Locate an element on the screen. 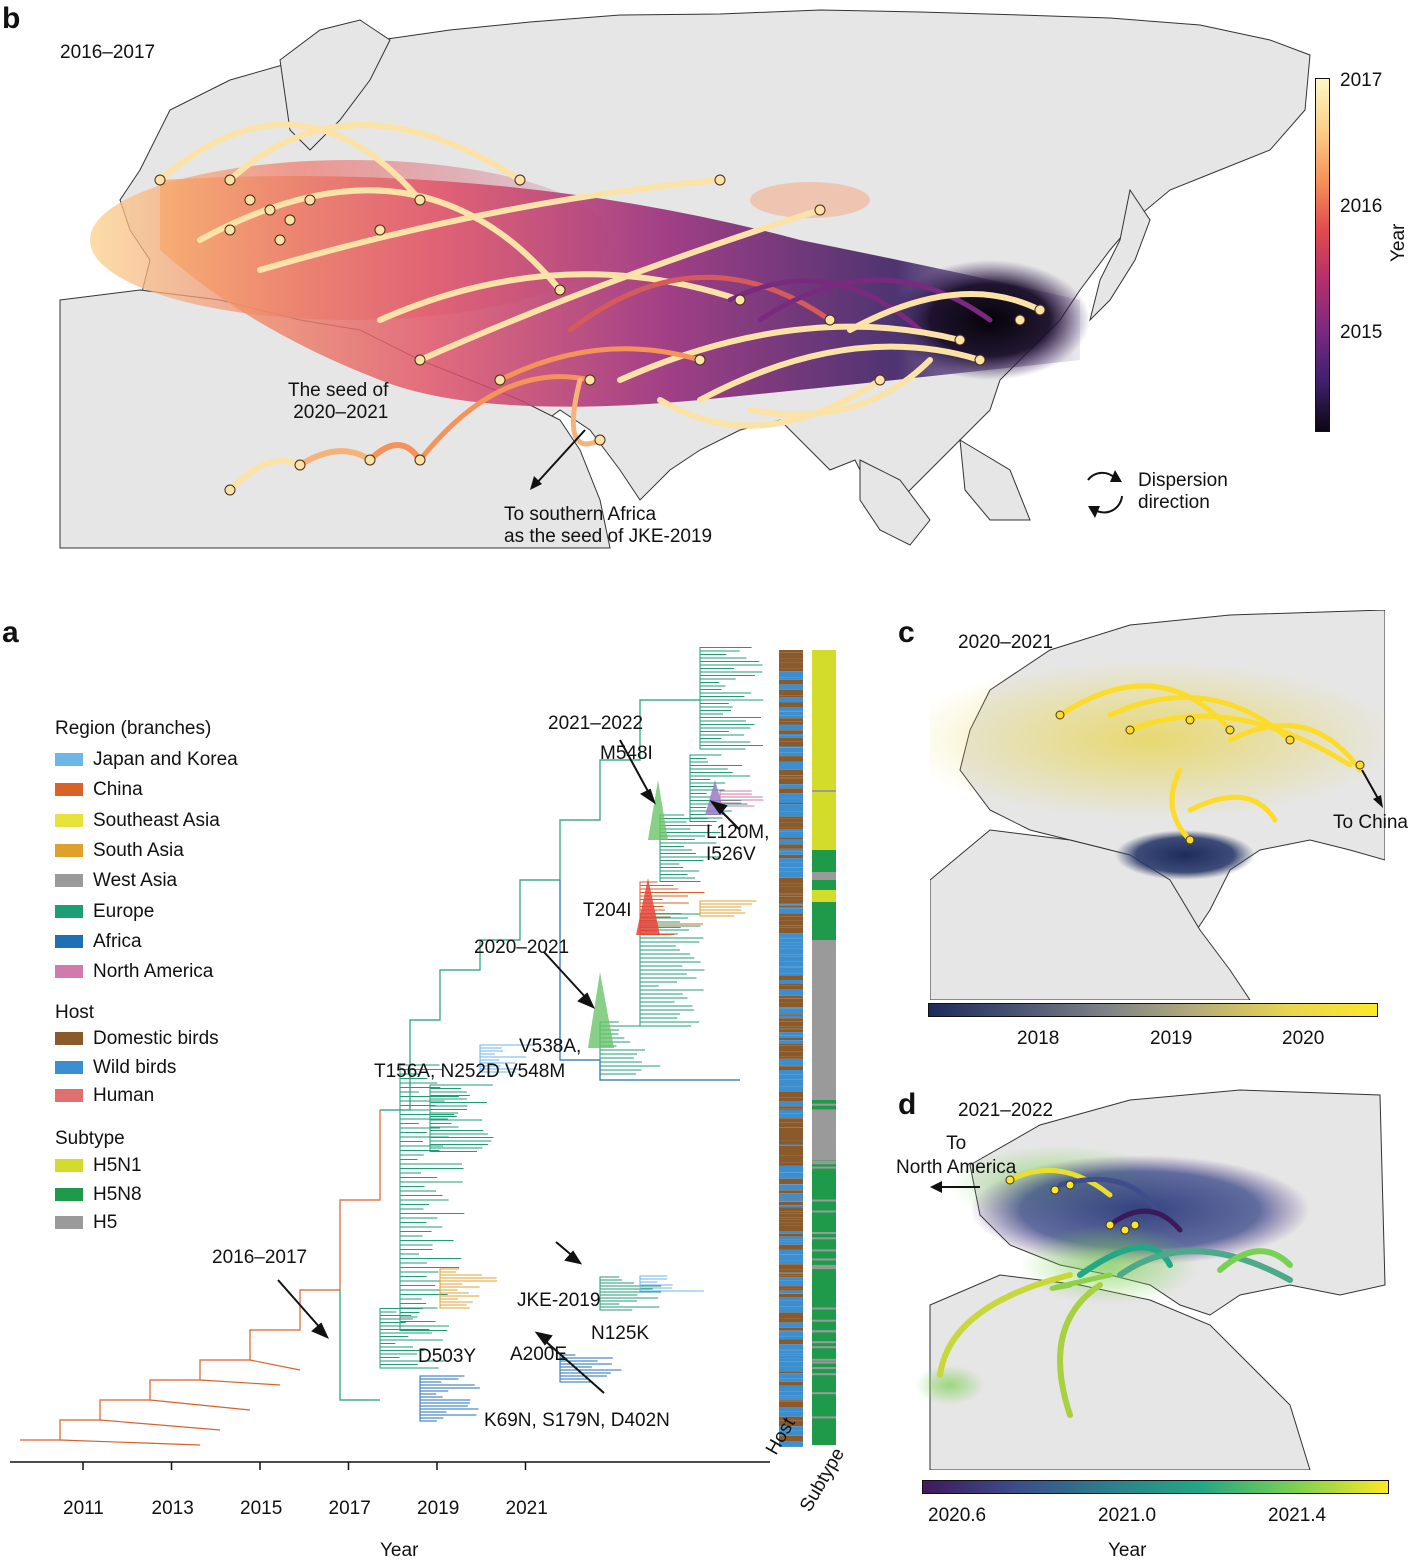  legend-label: South Asia is located at coordinates (138, 850).